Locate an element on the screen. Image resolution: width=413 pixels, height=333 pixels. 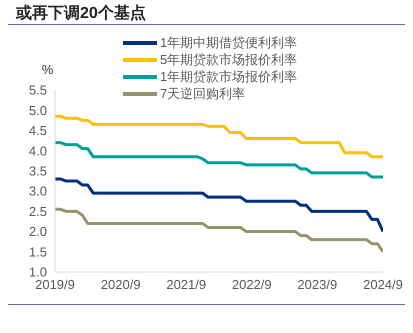
x-tick-label: 2020/9 is located at coordinates (120, 284).